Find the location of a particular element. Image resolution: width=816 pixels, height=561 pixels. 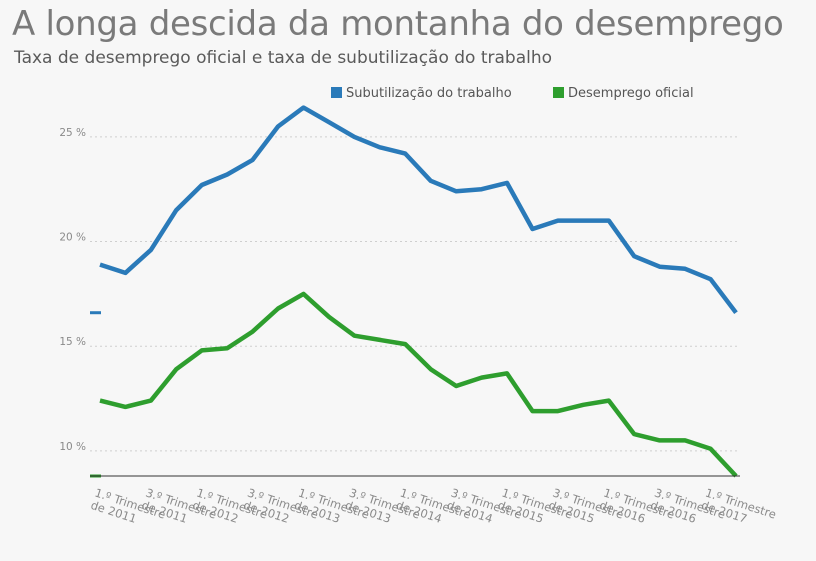

x-tick-label: 1.º Trimestrede 2017 is located at coordinates (739, 510).